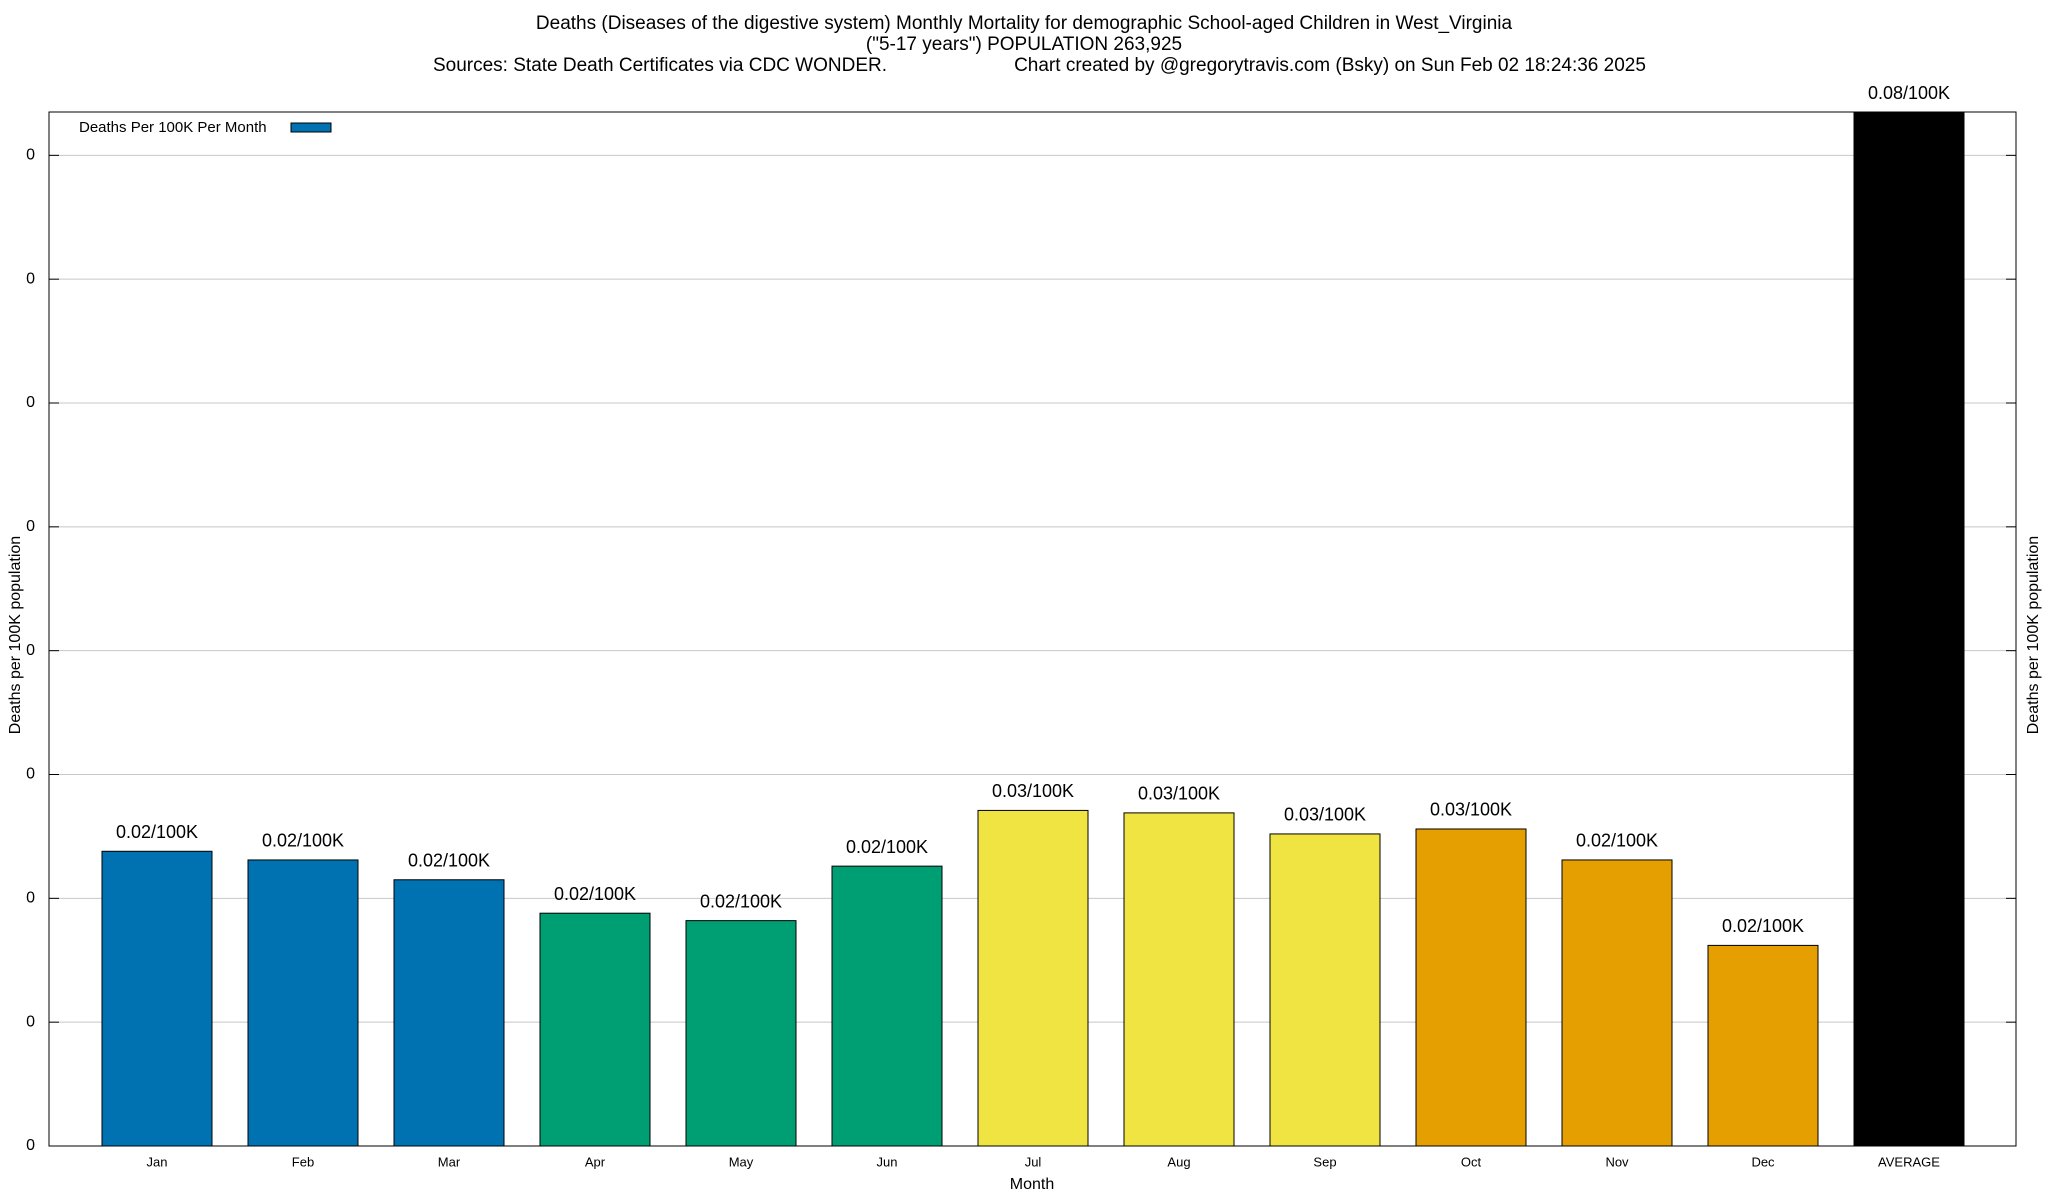 This screenshot has height=1200, width=2048. What do you see at coordinates (1617, 1161) in the screenshot?
I see `x-tick-label: Nov` at bounding box center [1617, 1161].